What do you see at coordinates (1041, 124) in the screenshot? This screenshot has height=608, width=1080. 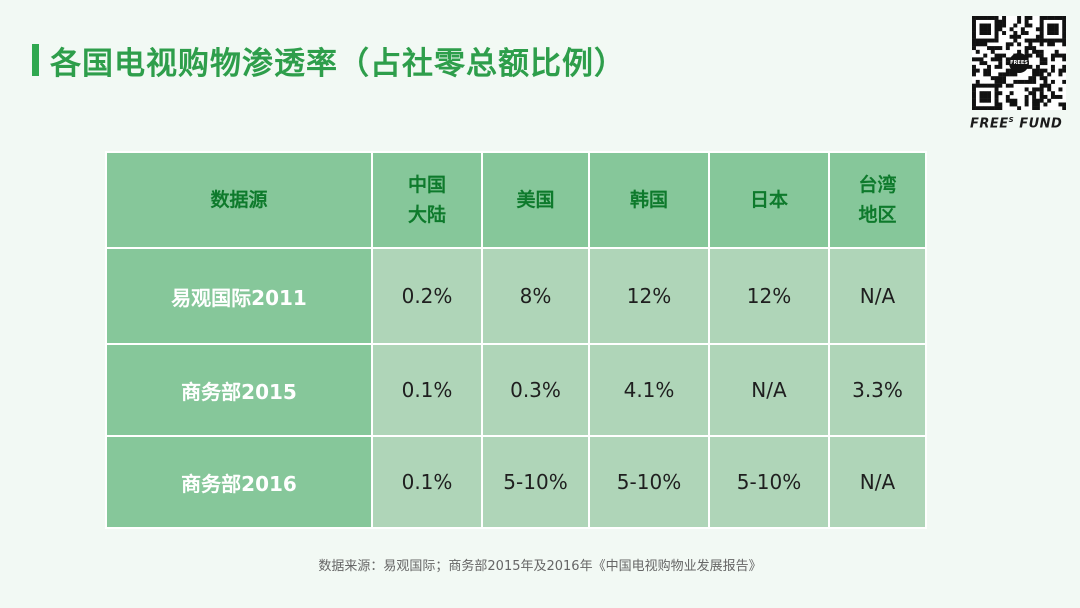 I see `brand-suffix: FUND` at bounding box center [1041, 124].